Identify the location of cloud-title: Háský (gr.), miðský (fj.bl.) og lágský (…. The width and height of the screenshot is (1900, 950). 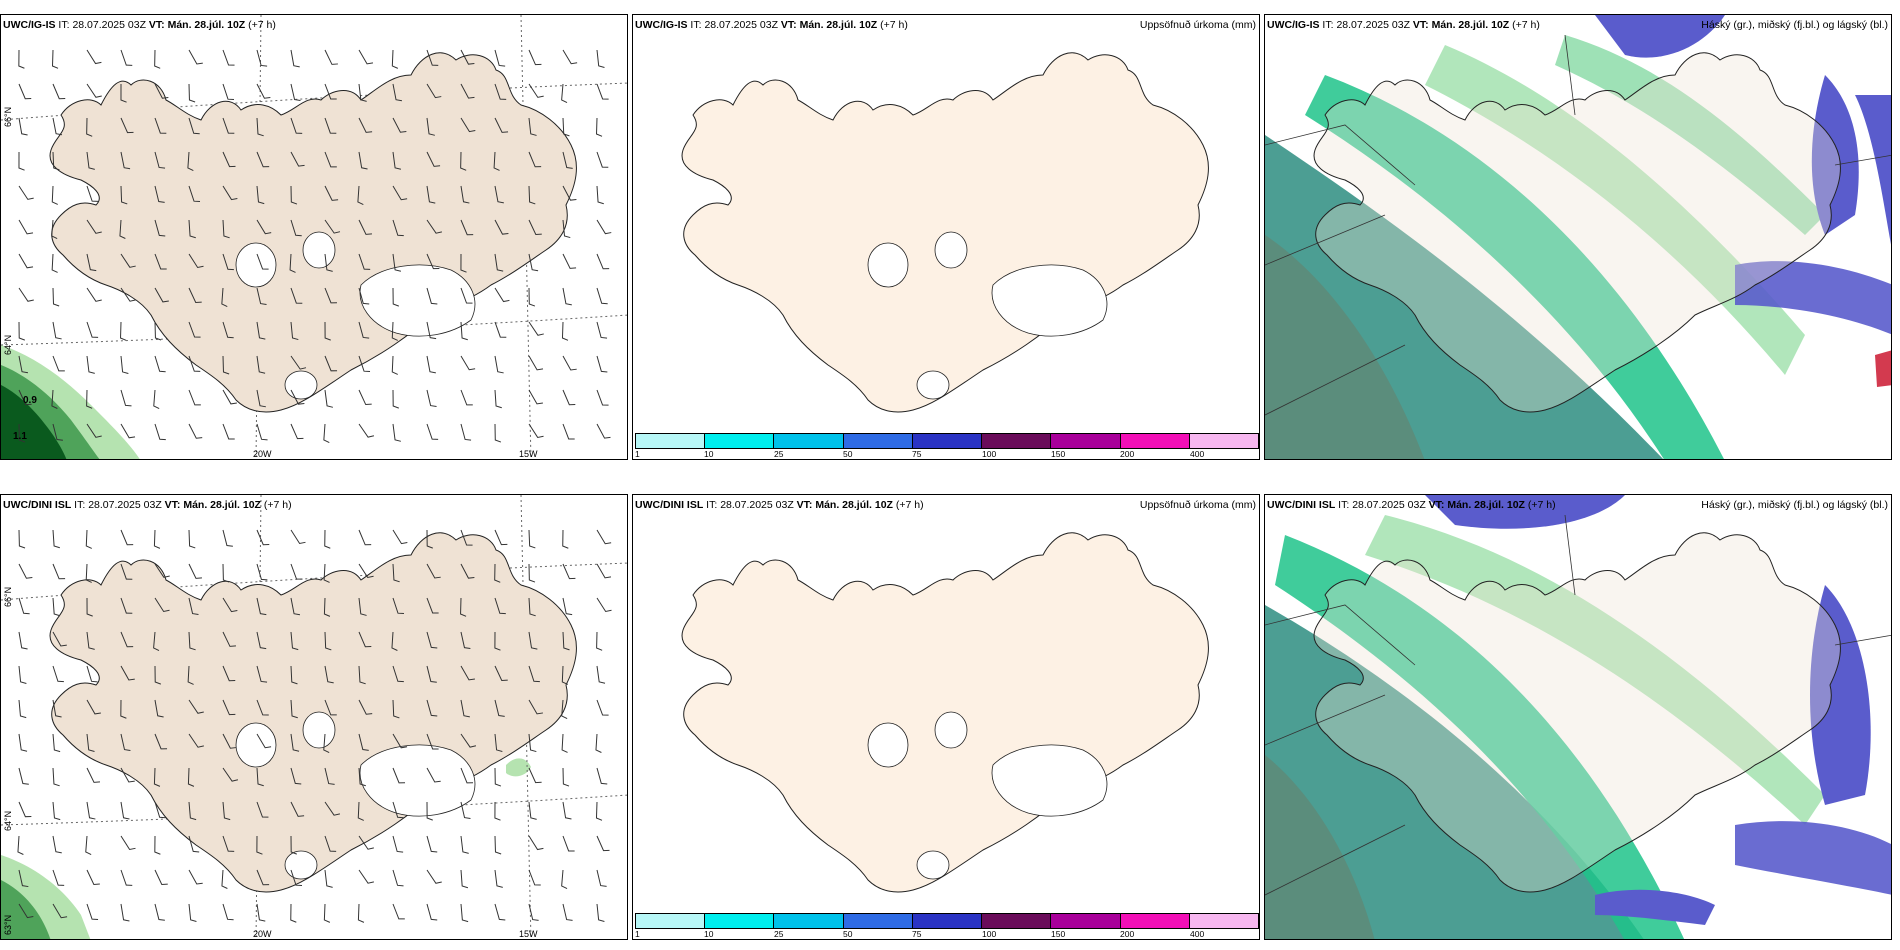
(1794, 25).